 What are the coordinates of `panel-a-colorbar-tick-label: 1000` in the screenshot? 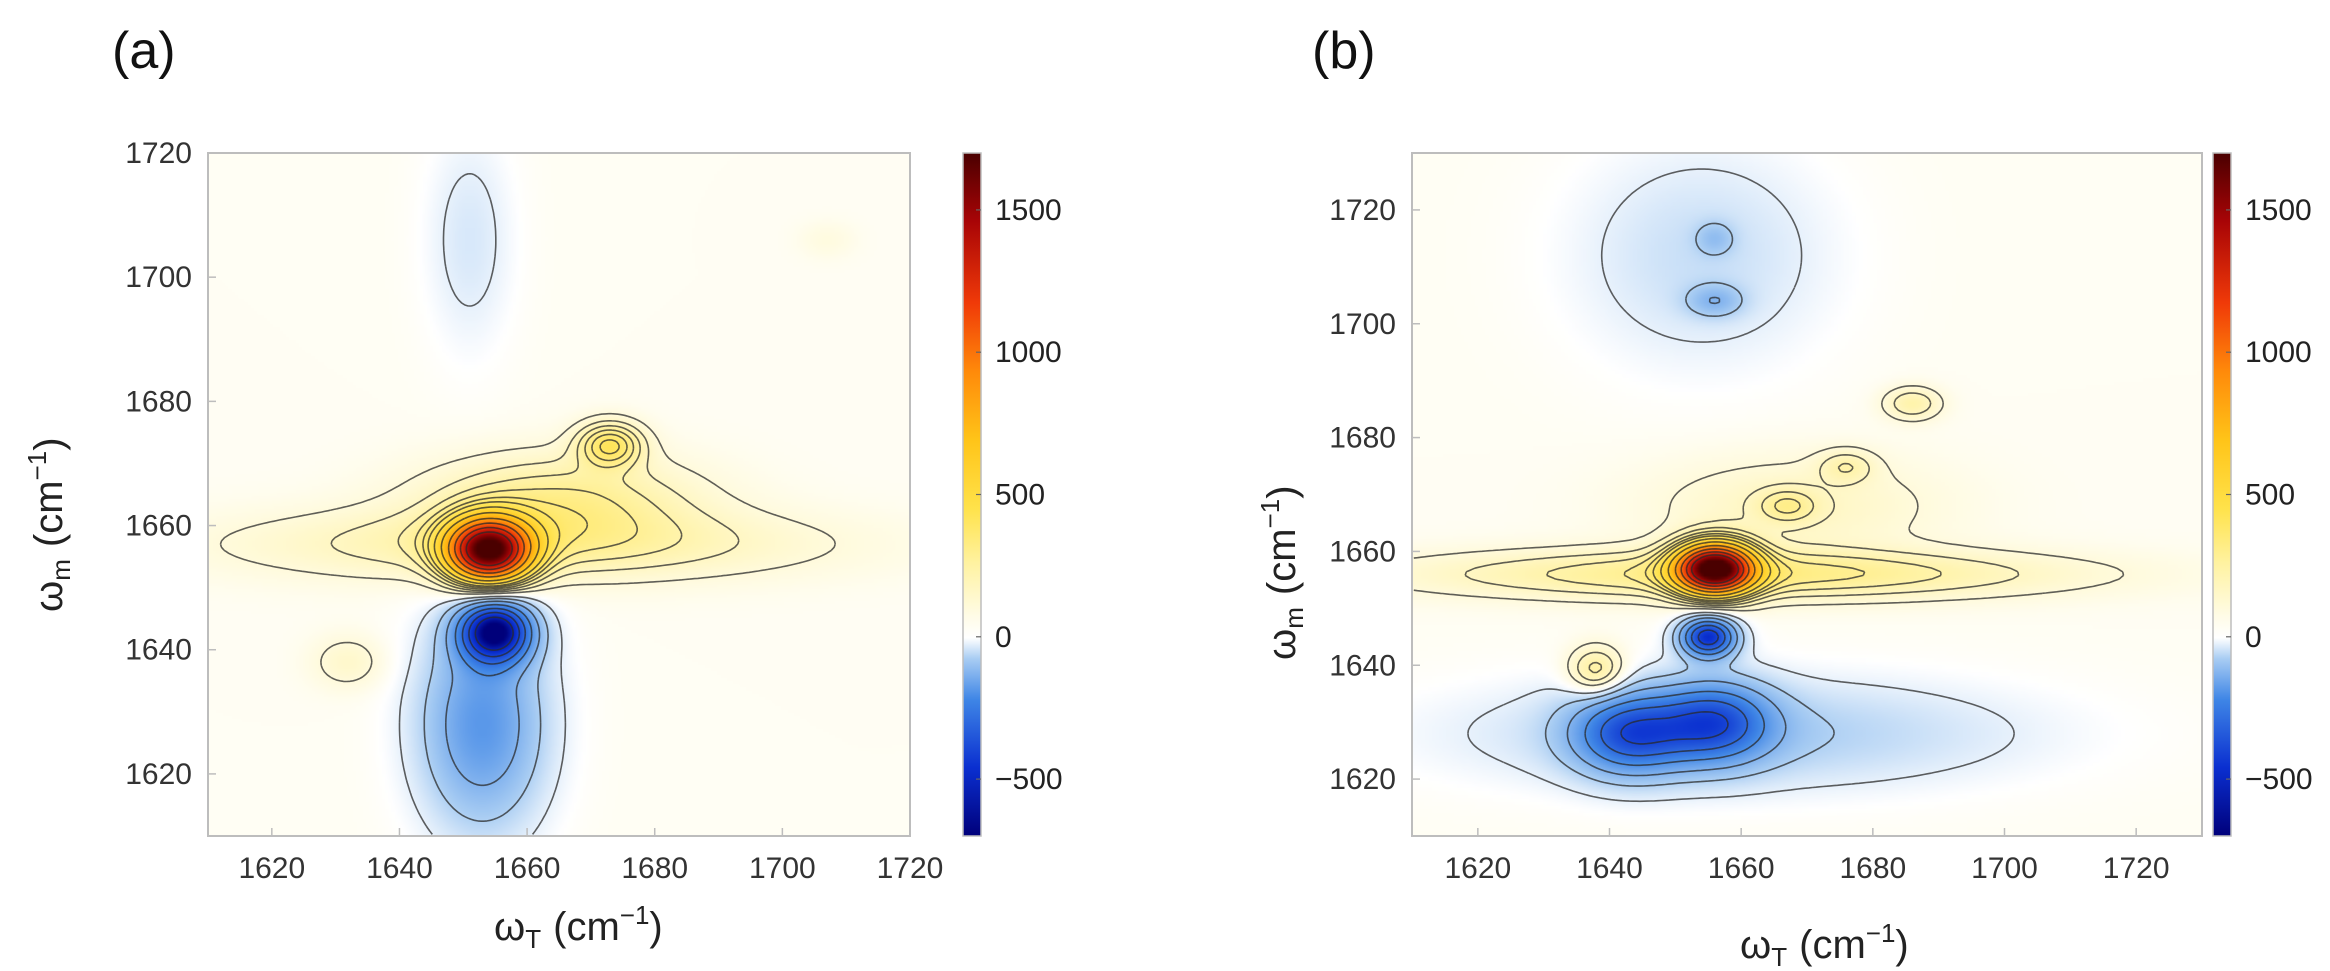 It's located at (1028, 352).